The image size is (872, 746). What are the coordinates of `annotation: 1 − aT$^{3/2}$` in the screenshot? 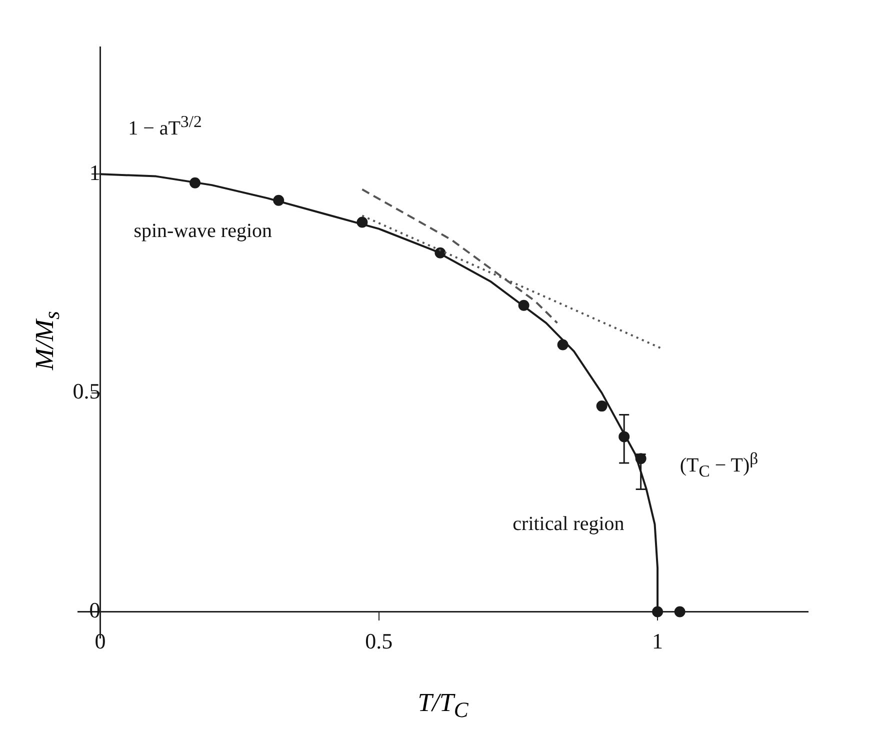 It's located at (165, 126).